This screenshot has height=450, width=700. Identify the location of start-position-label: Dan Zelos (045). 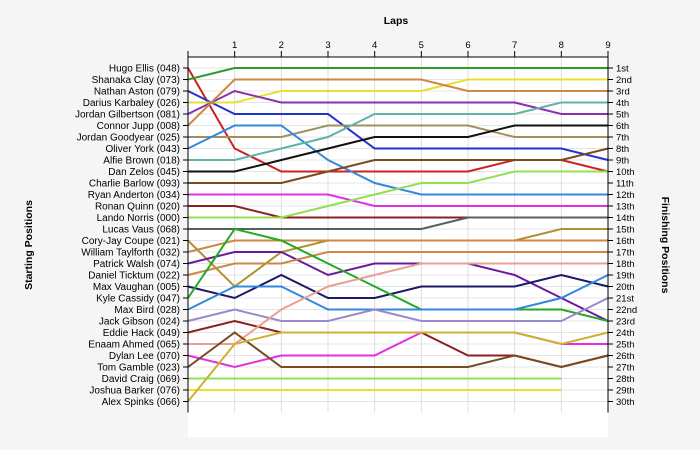
(144, 172).